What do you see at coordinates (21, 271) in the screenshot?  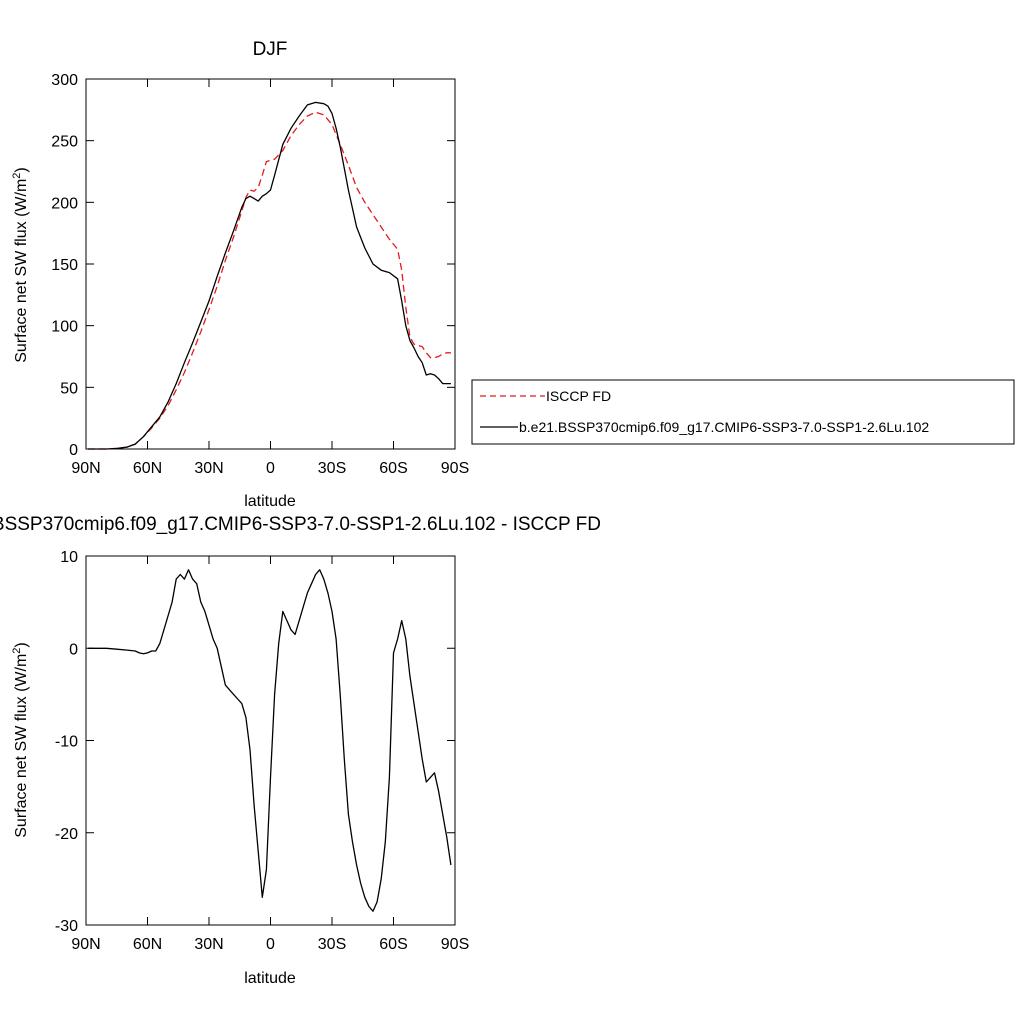 I see `top-y-axis-title-main: Surface net SW flux (W/m` at bounding box center [21, 271].